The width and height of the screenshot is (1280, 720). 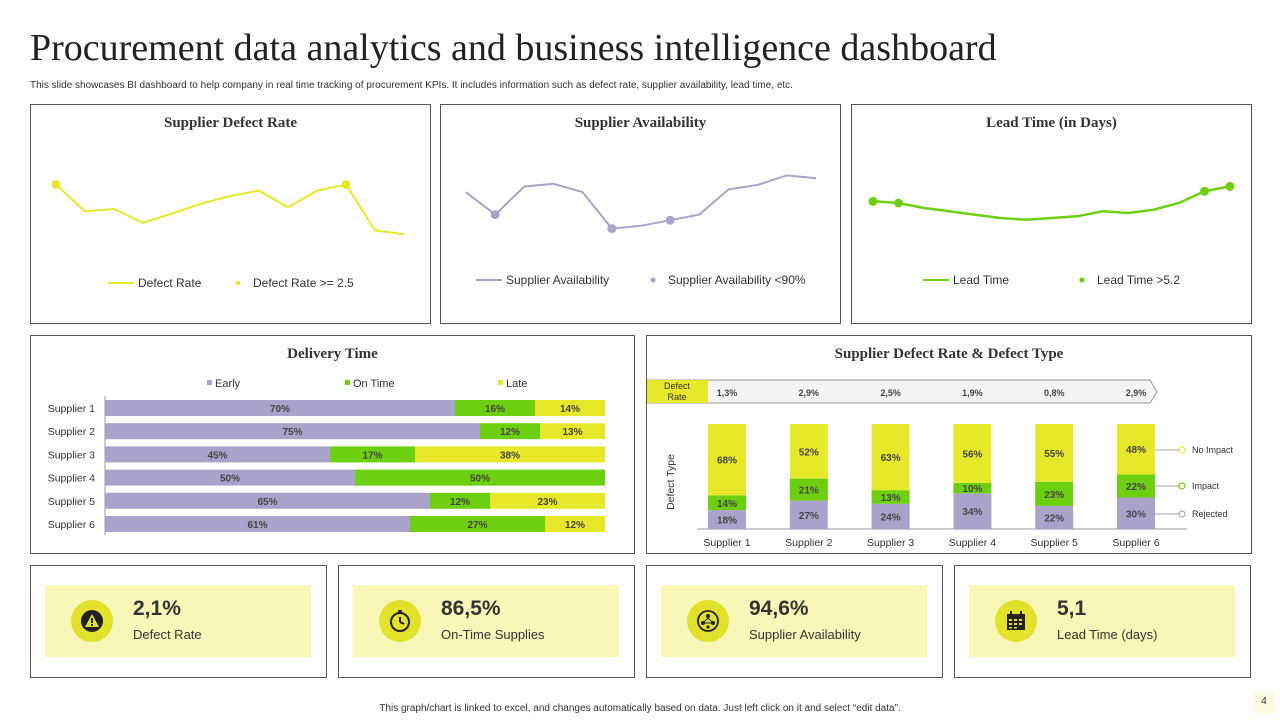 What do you see at coordinates (170, 283) in the screenshot?
I see `legend-label: Defect Rate` at bounding box center [170, 283].